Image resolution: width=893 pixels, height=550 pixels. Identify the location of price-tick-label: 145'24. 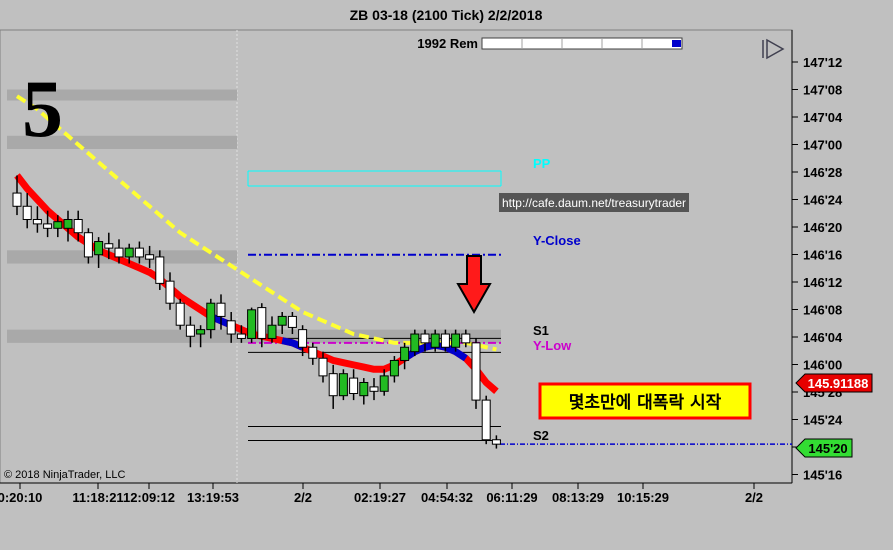
(823, 420).